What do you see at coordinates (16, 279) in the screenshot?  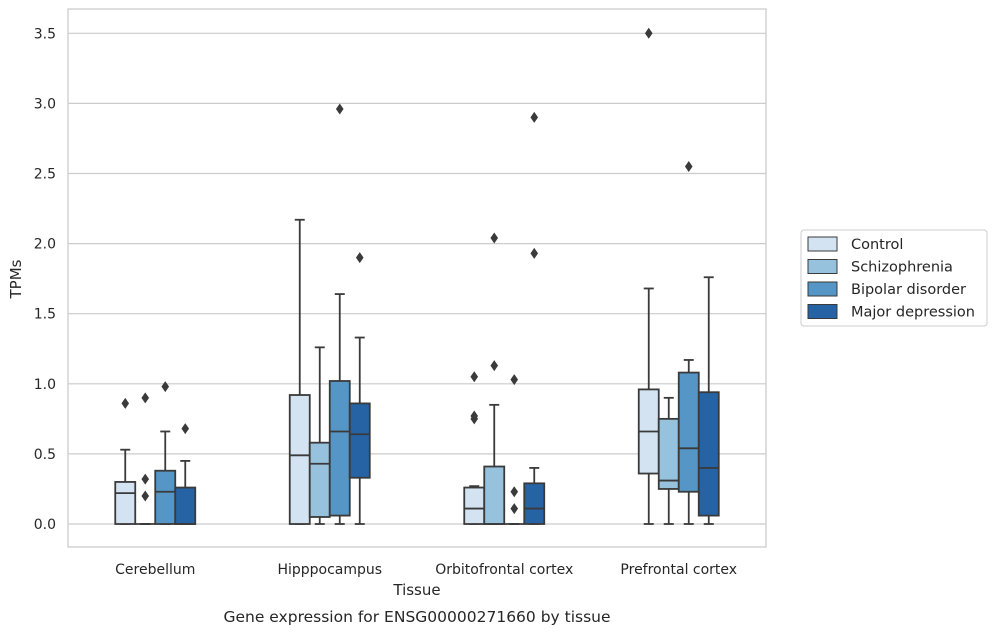 I see `y-axis-label: TPMs` at bounding box center [16, 279].